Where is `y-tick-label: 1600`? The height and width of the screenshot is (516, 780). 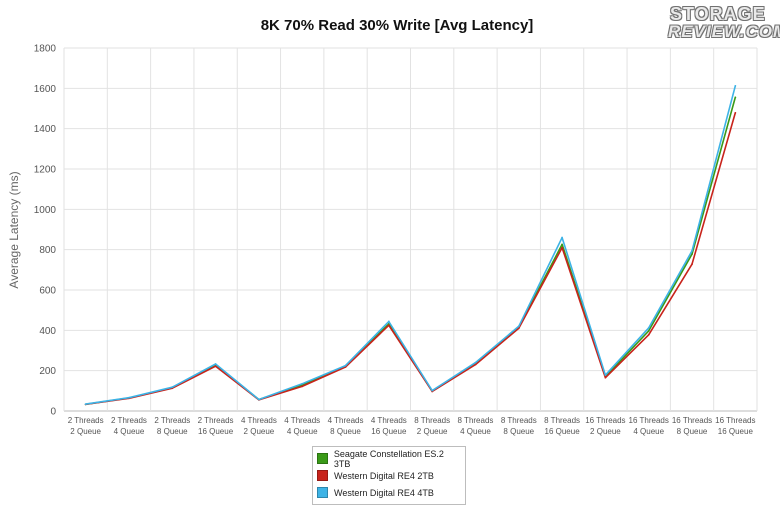 y-tick-label: 1600 is located at coordinates (45, 89).